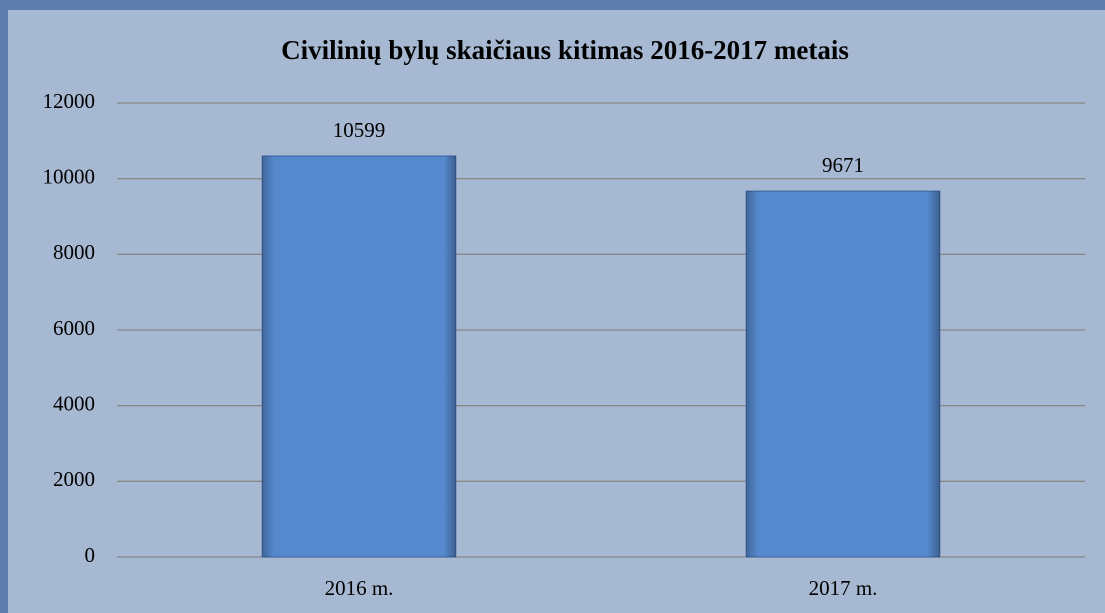 The height and width of the screenshot is (613, 1105). Describe the element at coordinates (74, 403) in the screenshot. I see `y-tick-label: 4000` at that location.